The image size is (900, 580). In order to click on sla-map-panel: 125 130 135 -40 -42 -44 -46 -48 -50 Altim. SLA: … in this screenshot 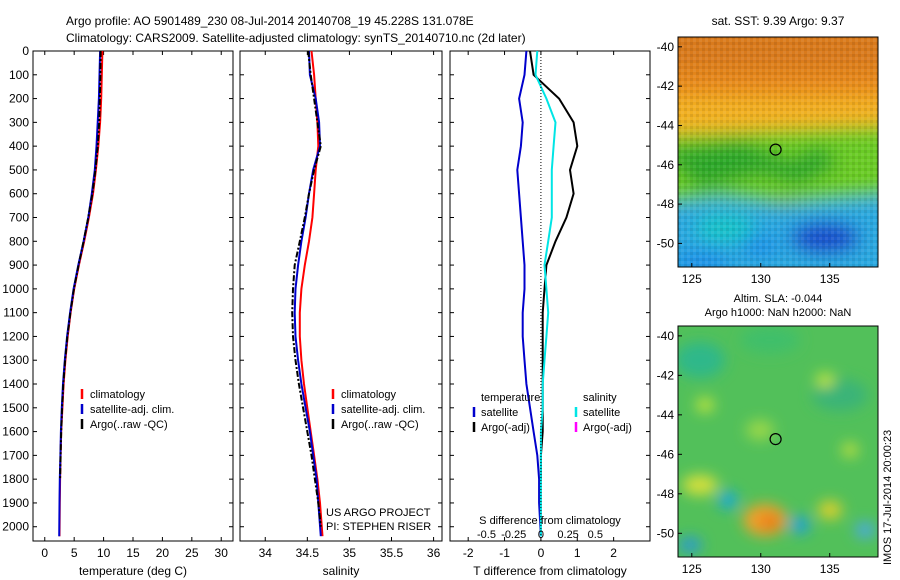, I will do `click(768, 434)`.